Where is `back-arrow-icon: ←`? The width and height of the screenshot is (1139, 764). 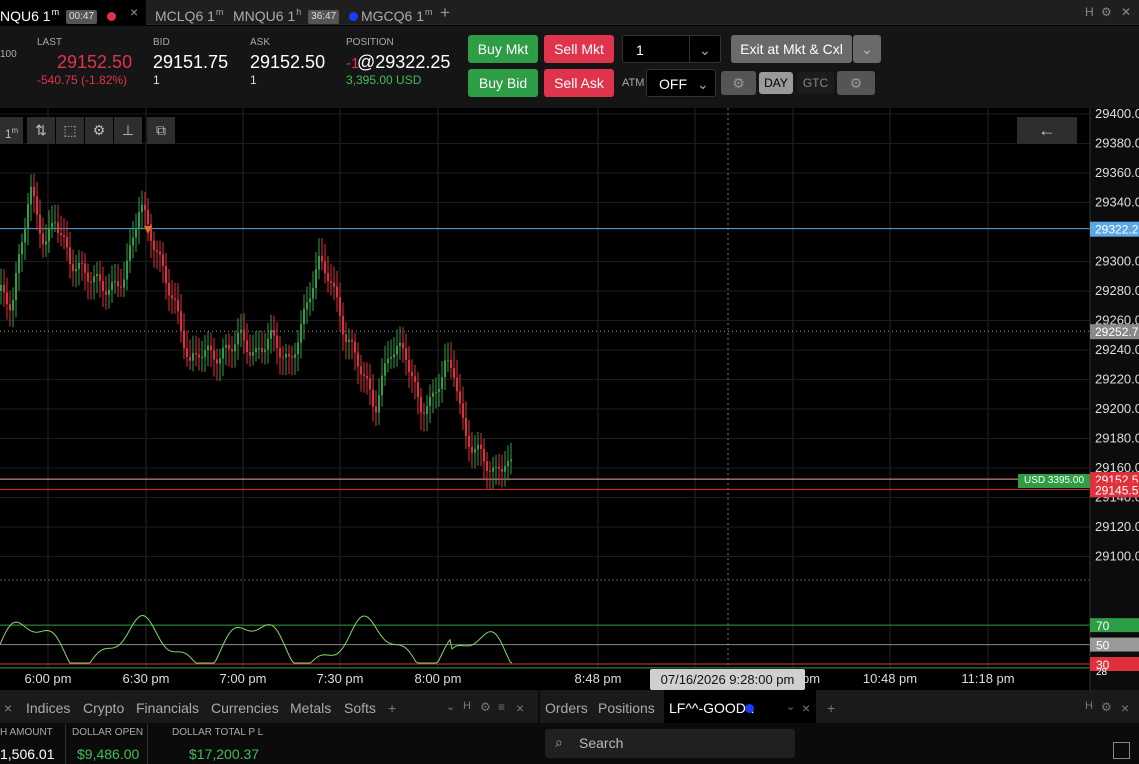
back-arrow-icon: ← is located at coordinates (1047, 130).